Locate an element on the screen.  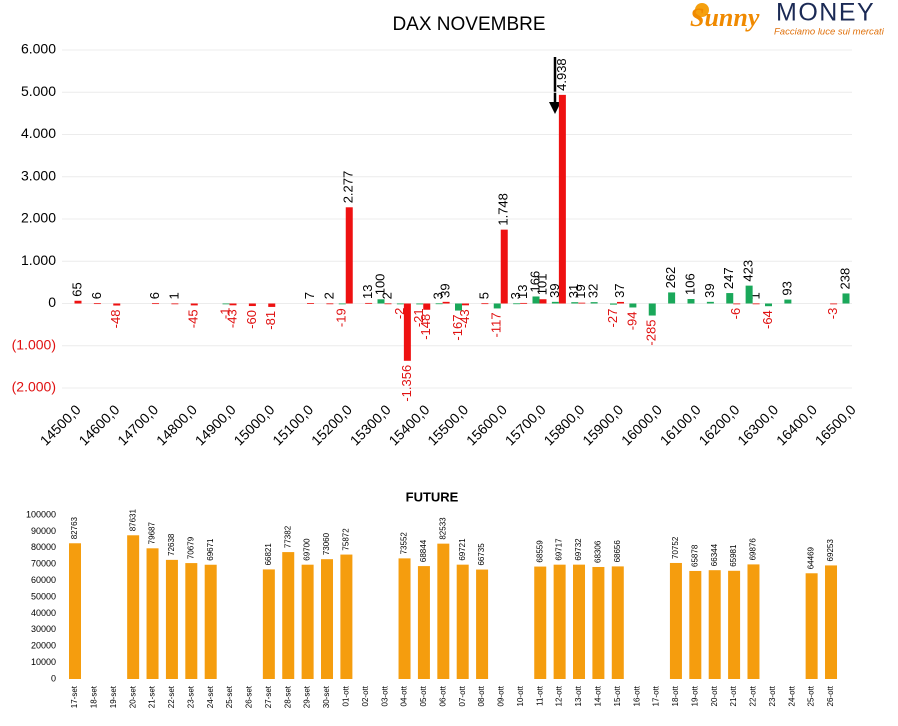
data-label: 66821 is located at coordinates (268, 554).